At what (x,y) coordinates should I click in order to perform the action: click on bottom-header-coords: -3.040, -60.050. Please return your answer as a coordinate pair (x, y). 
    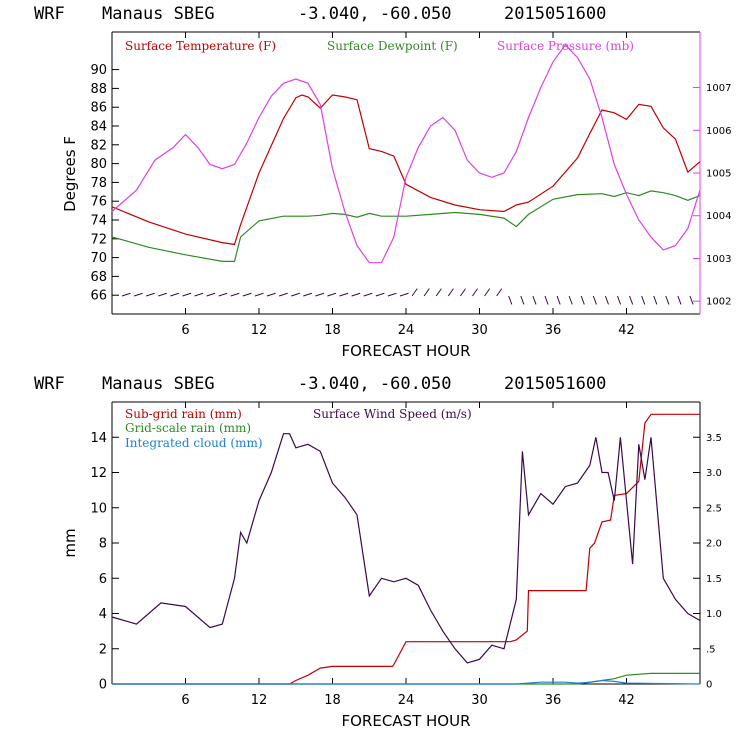
    Looking at the image, I should click on (375, 384).